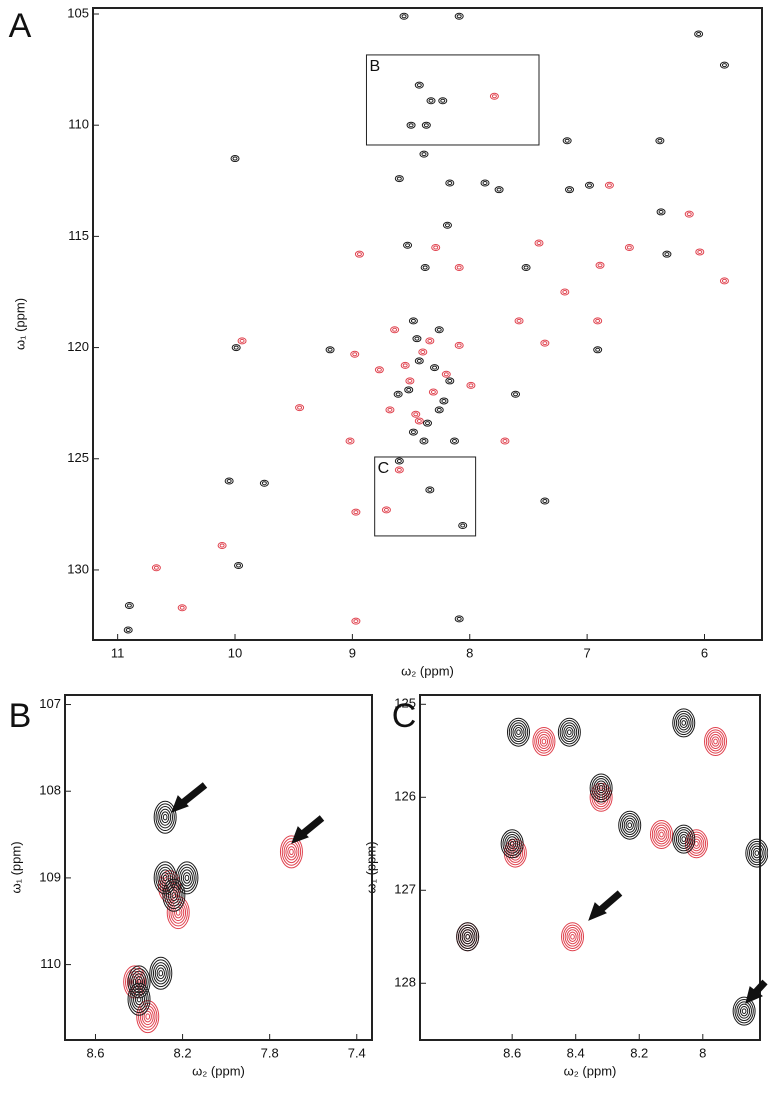 The width and height of the screenshot is (768, 1098). Describe the element at coordinates (78, 12) in the screenshot. I see `y-tick-label: 105` at that location.